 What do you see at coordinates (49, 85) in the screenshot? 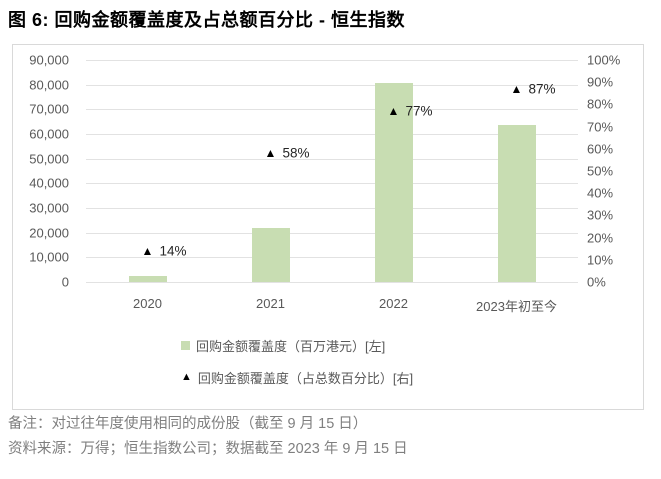
I see `y-tick-label-left: 80,000` at bounding box center [49, 85].